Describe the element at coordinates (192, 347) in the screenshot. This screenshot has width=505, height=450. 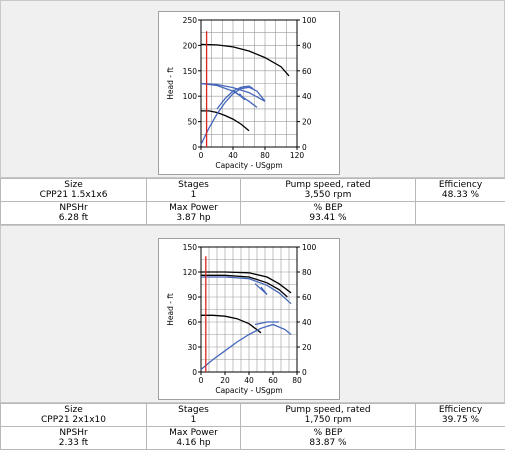
I see `y-tick-label: 30` at that location.